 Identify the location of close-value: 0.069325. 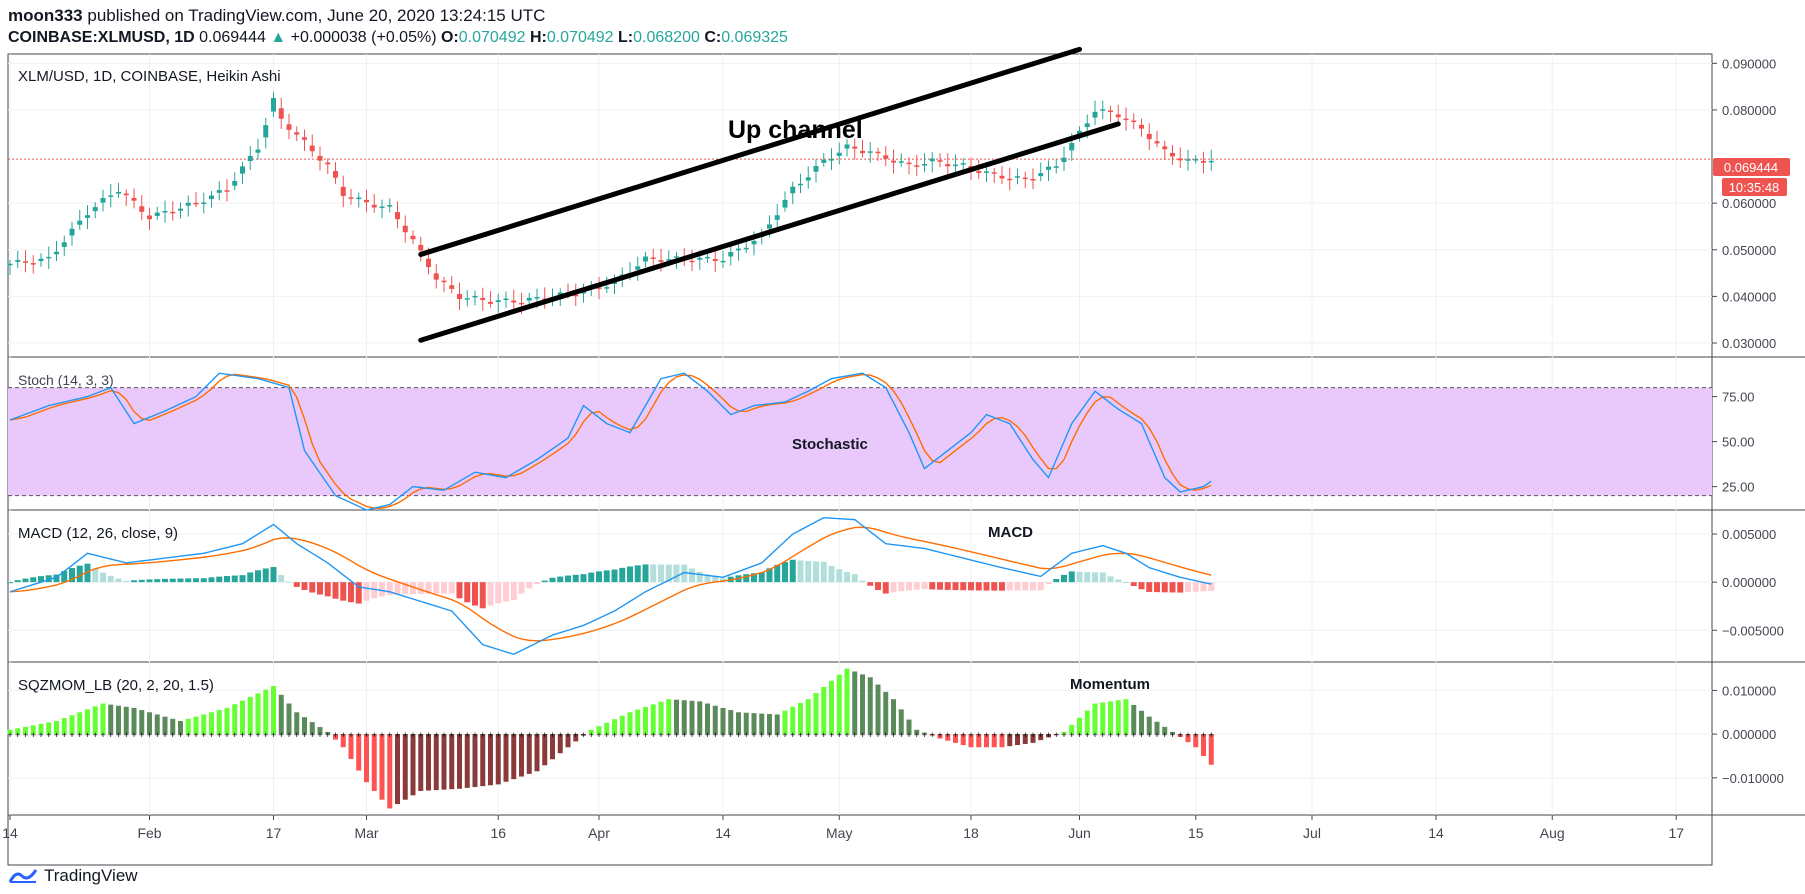
(754, 37).